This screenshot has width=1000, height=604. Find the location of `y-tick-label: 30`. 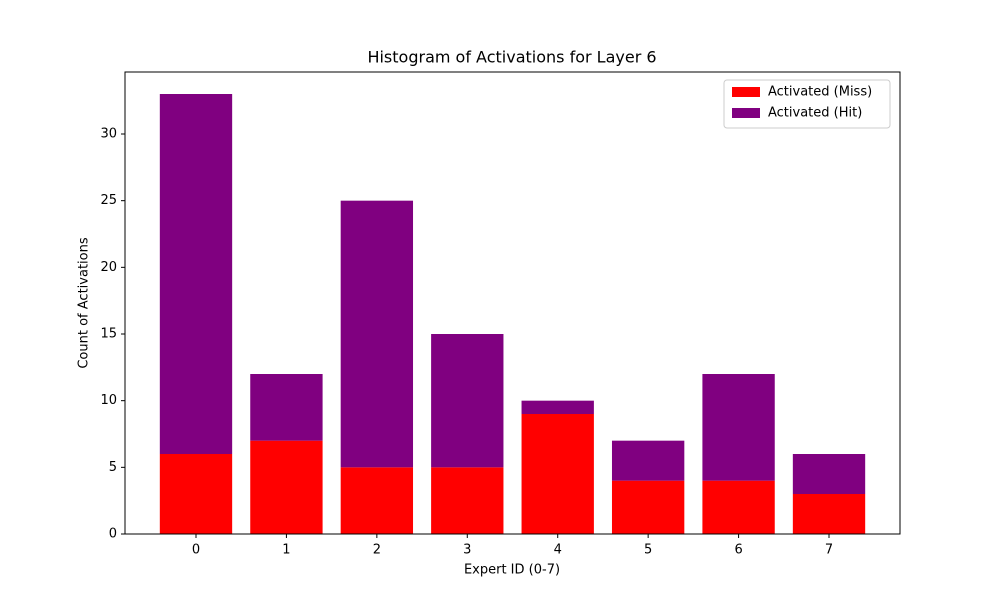

y-tick-label: 30 is located at coordinates (108, 134).